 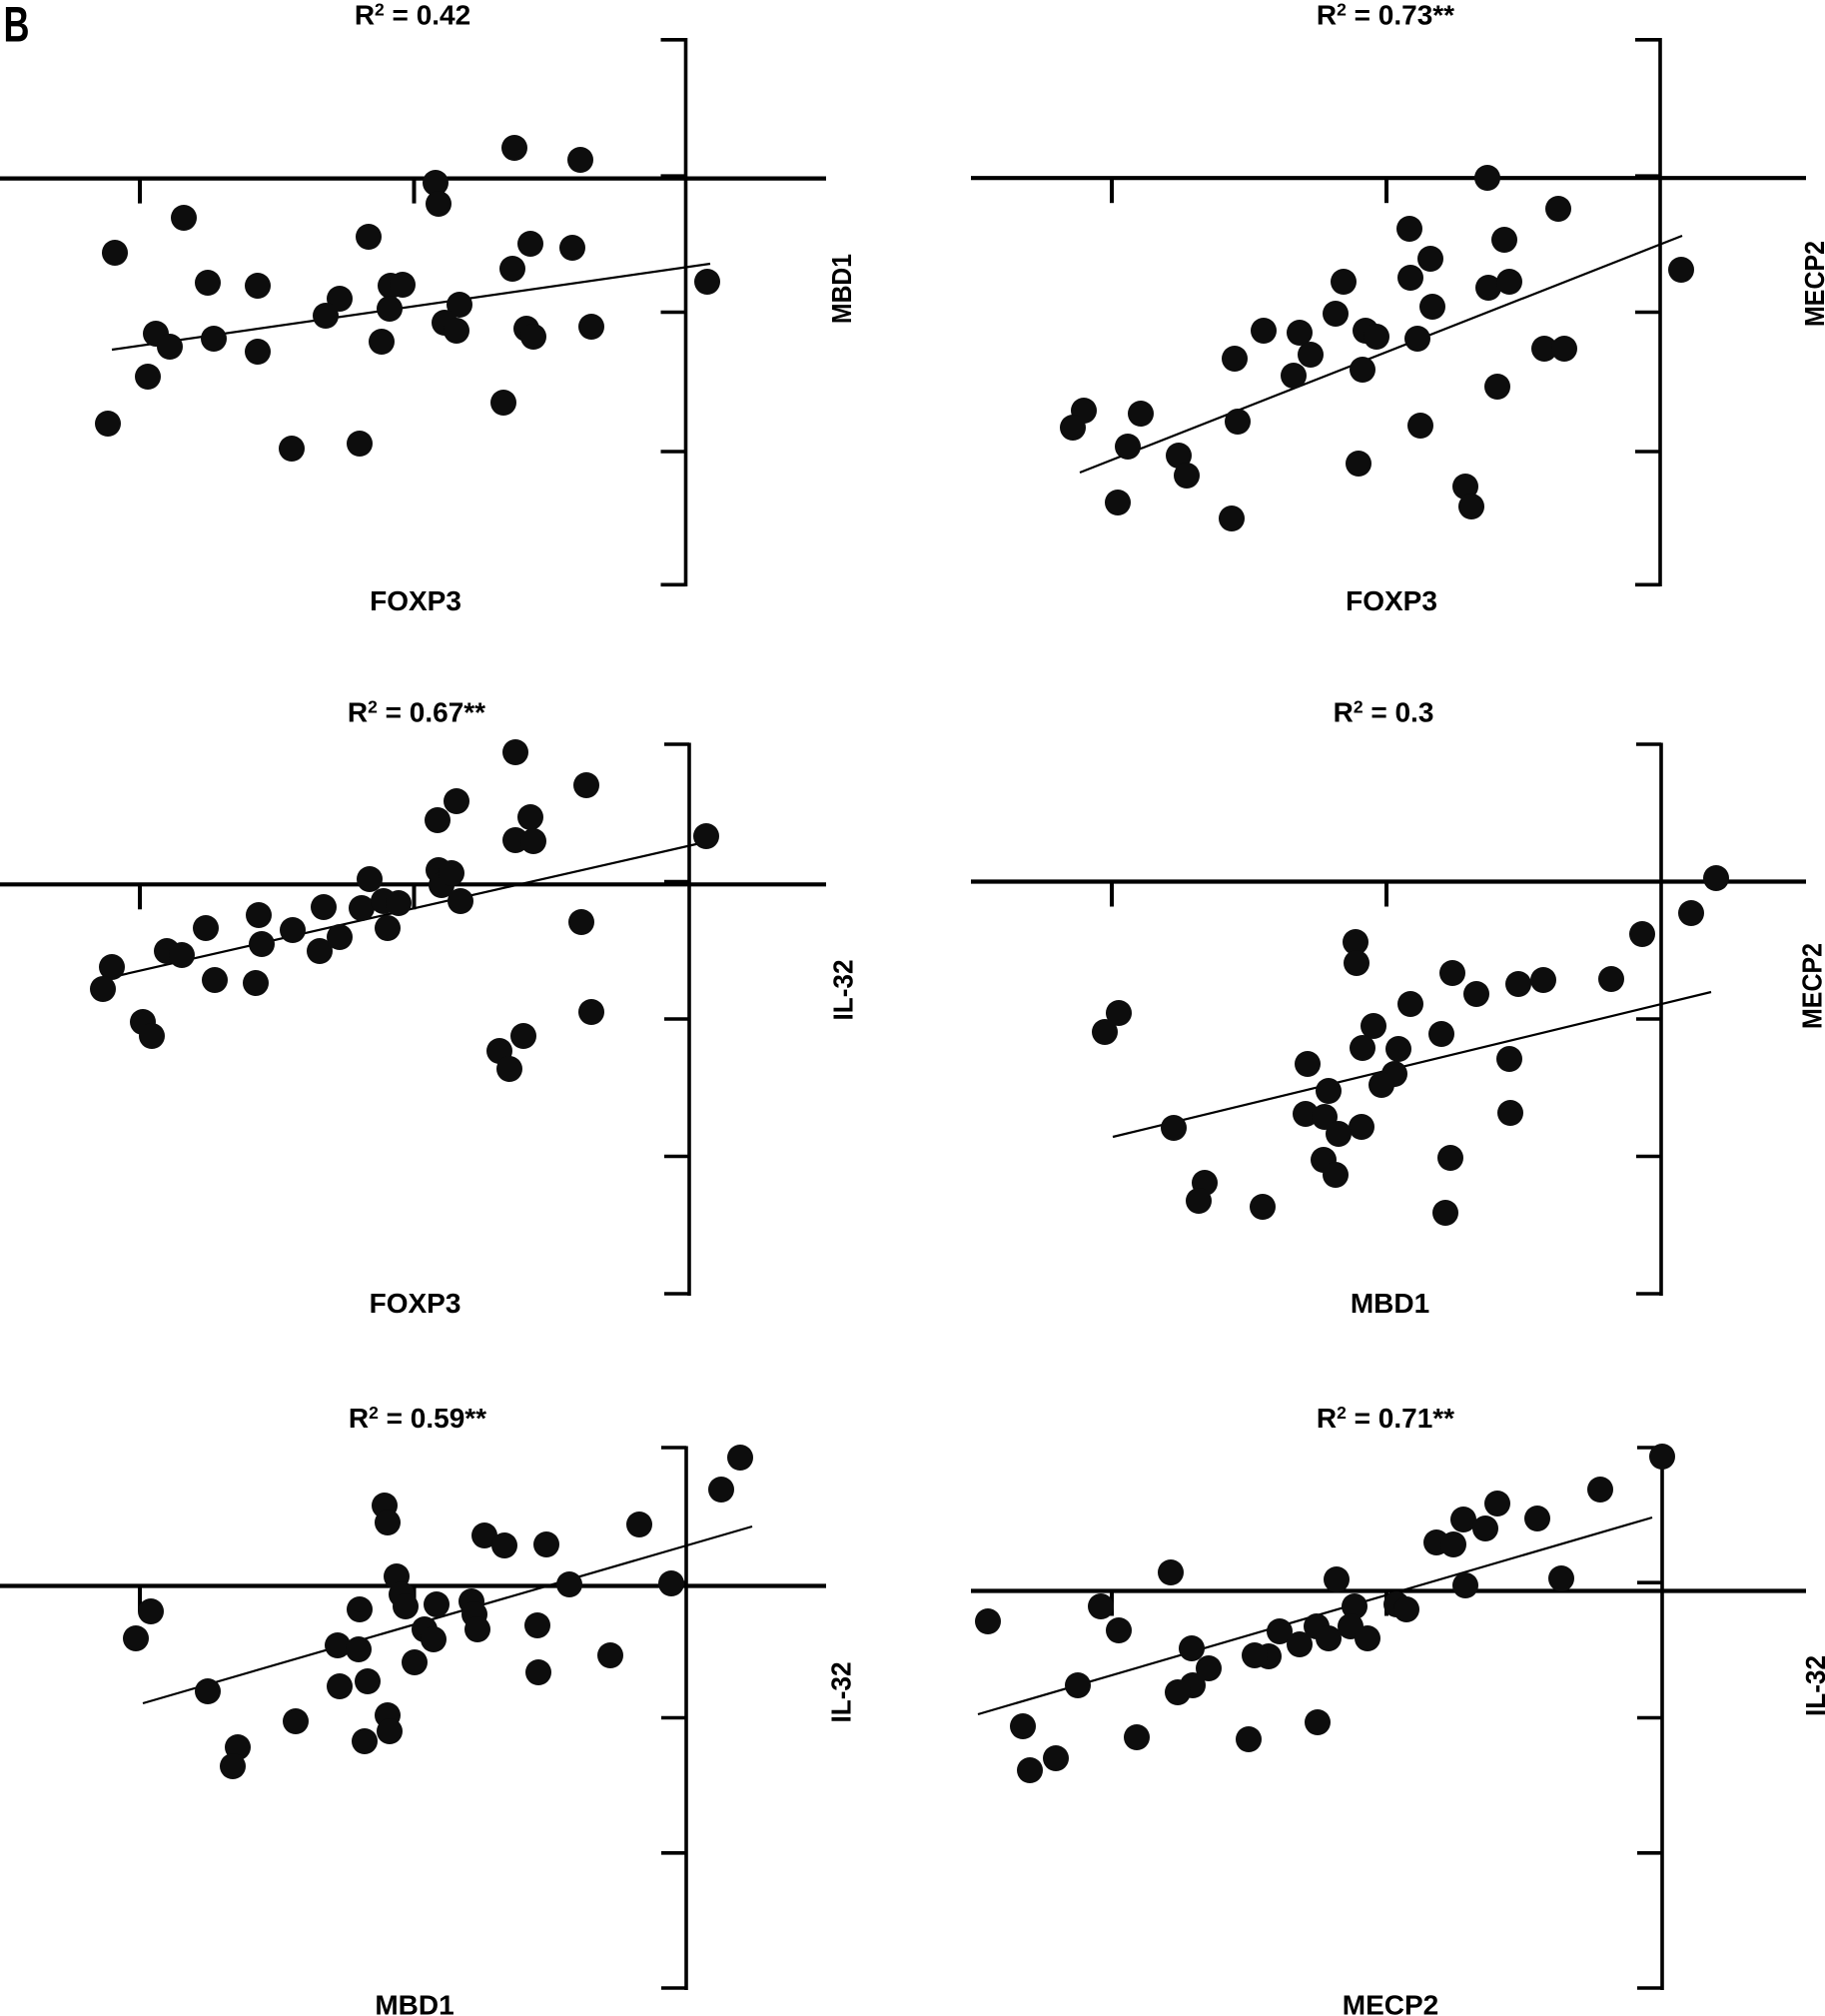 I want to click on svg-text: R2 = 0.42, so click(x=412, y=15).